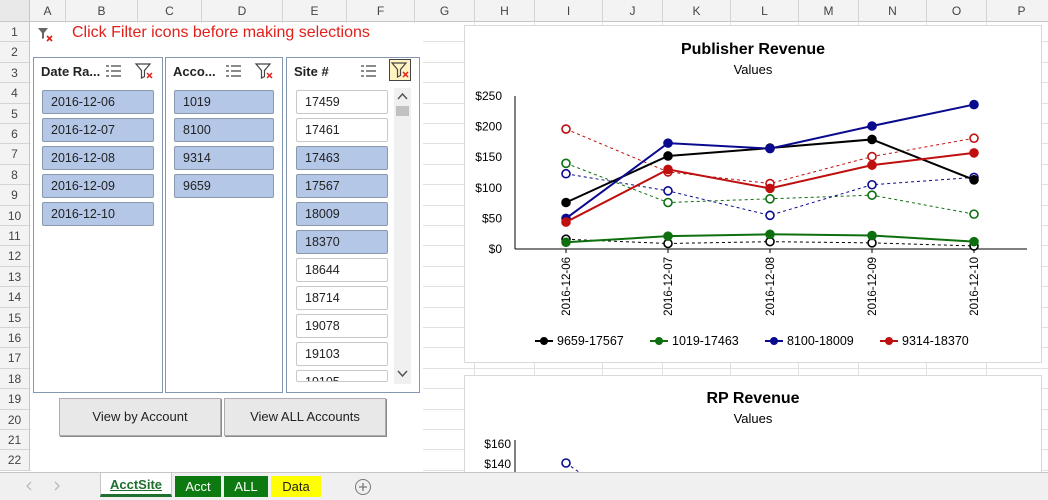 The height and width of the screenshot is (500, 1048). Describe the element at coordinates (98, 186) in the screenshot. I see `slicer-item: 2016-12-09` at that location.